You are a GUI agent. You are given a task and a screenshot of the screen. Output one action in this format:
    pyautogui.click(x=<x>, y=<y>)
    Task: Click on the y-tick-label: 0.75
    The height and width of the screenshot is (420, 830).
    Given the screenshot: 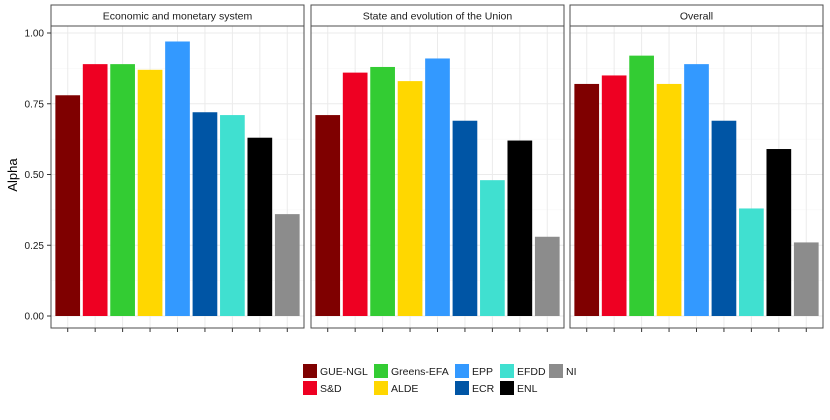 What is the action you would take?
    pyautogui.click(x=35, y=104)
    